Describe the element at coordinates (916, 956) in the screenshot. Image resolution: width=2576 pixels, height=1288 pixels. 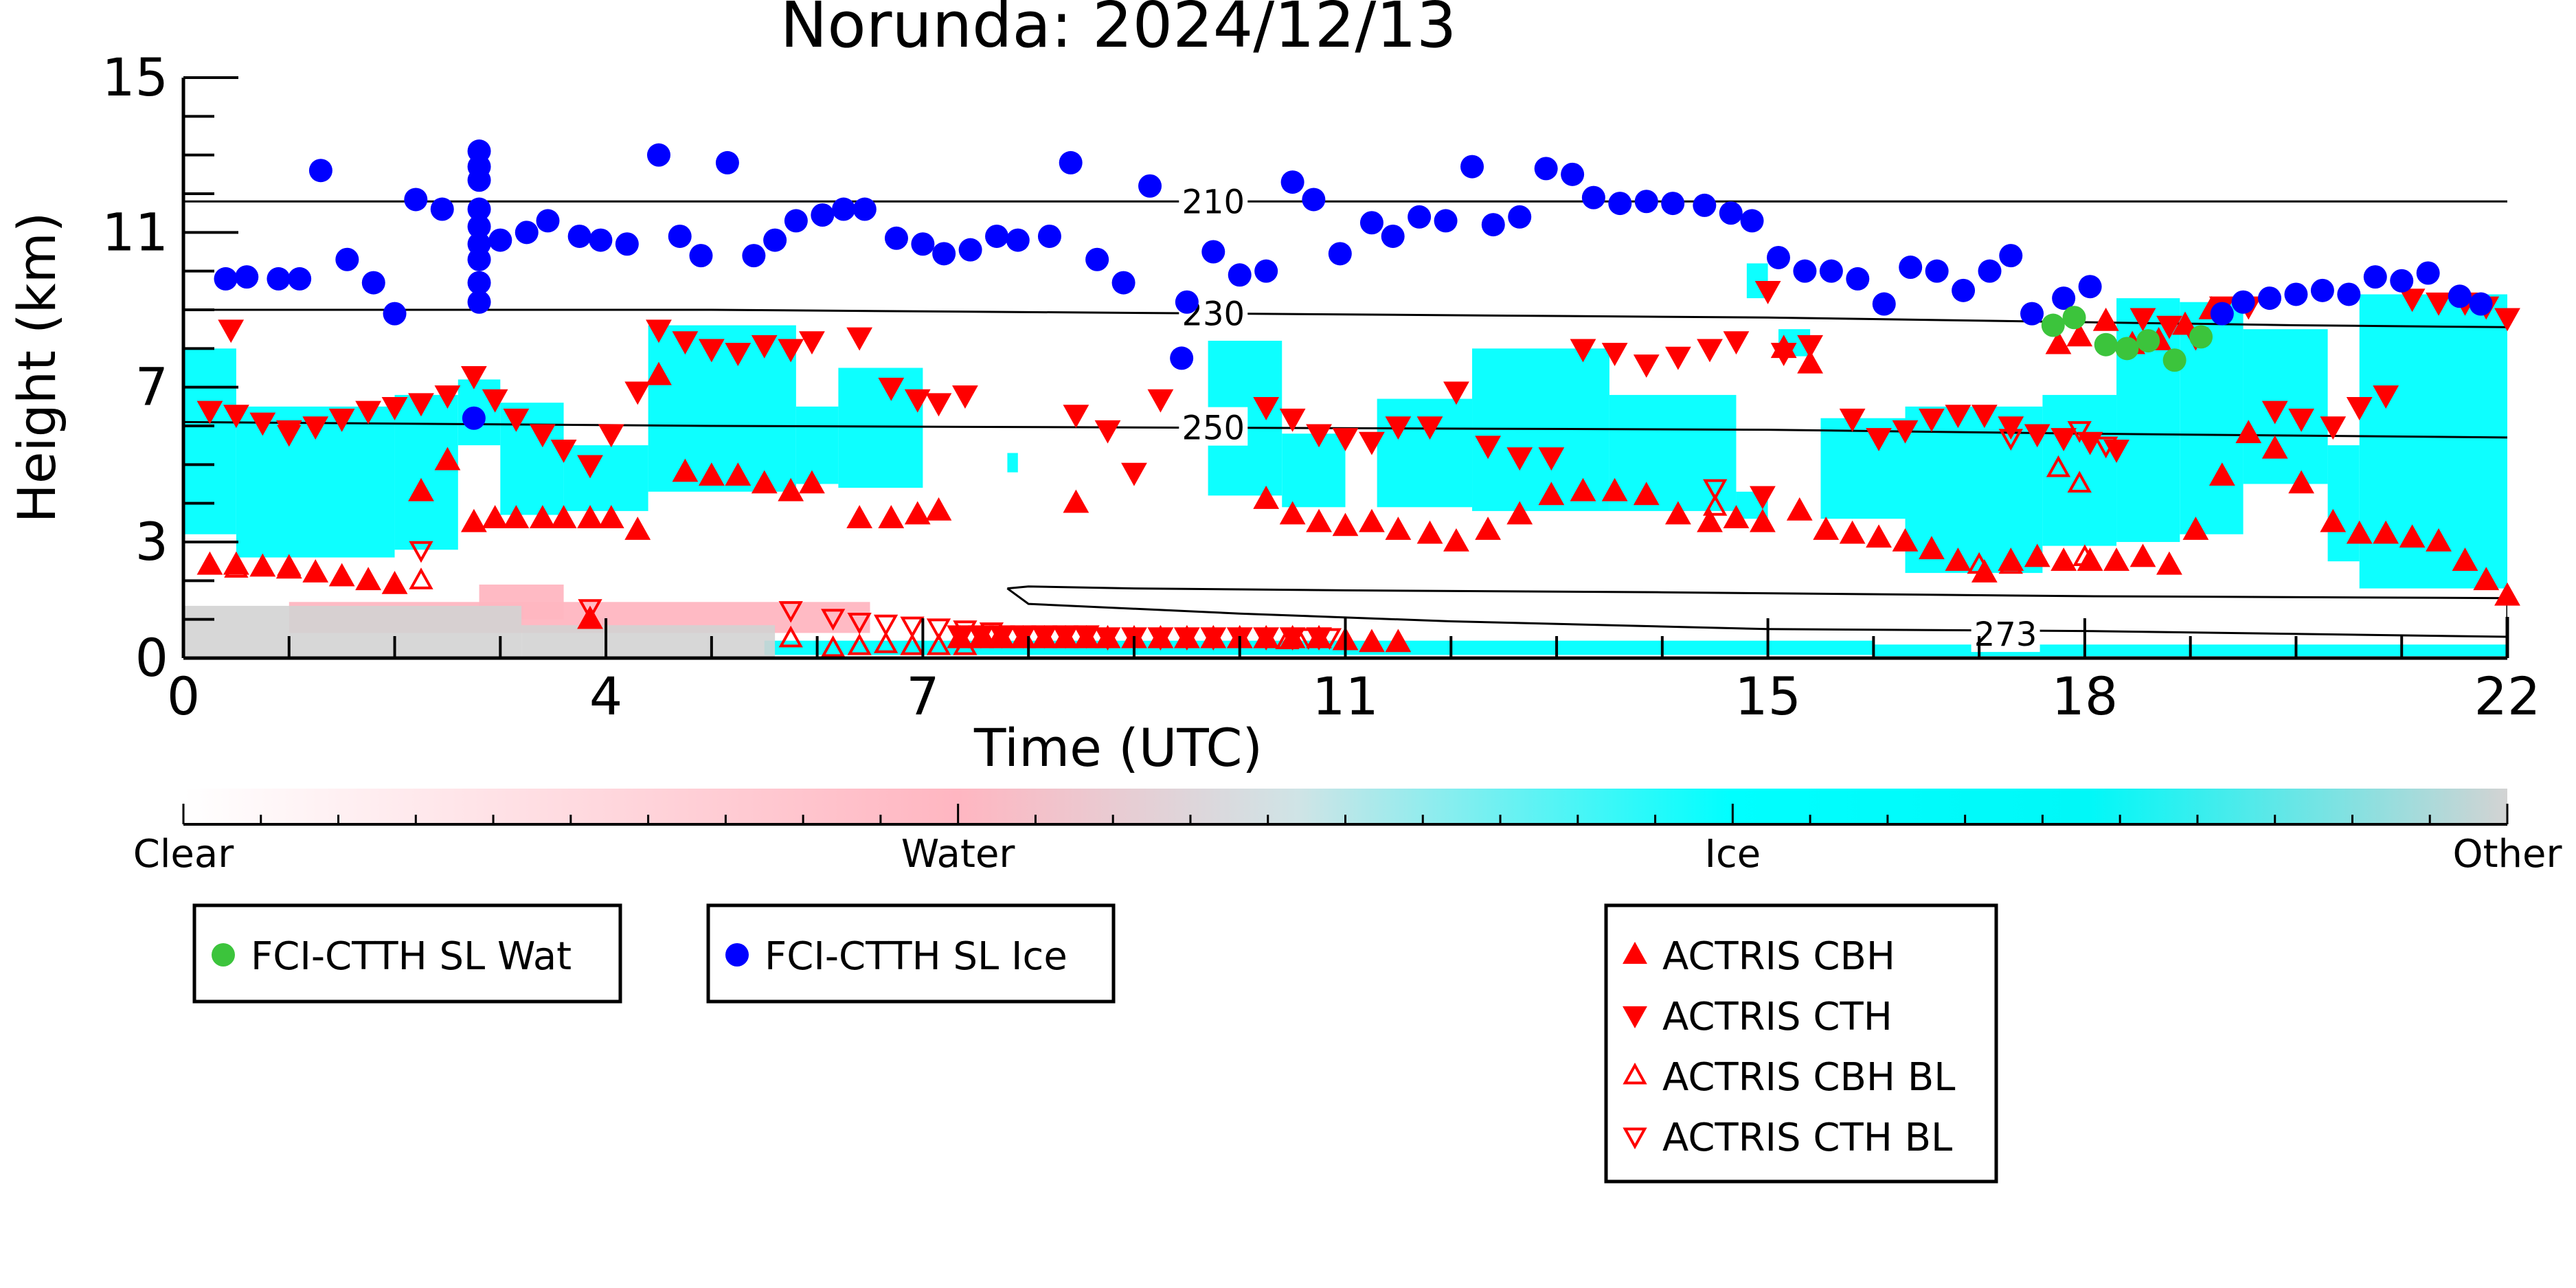
I see `legend-label: FCI-CTTH SL Ice` at that location.